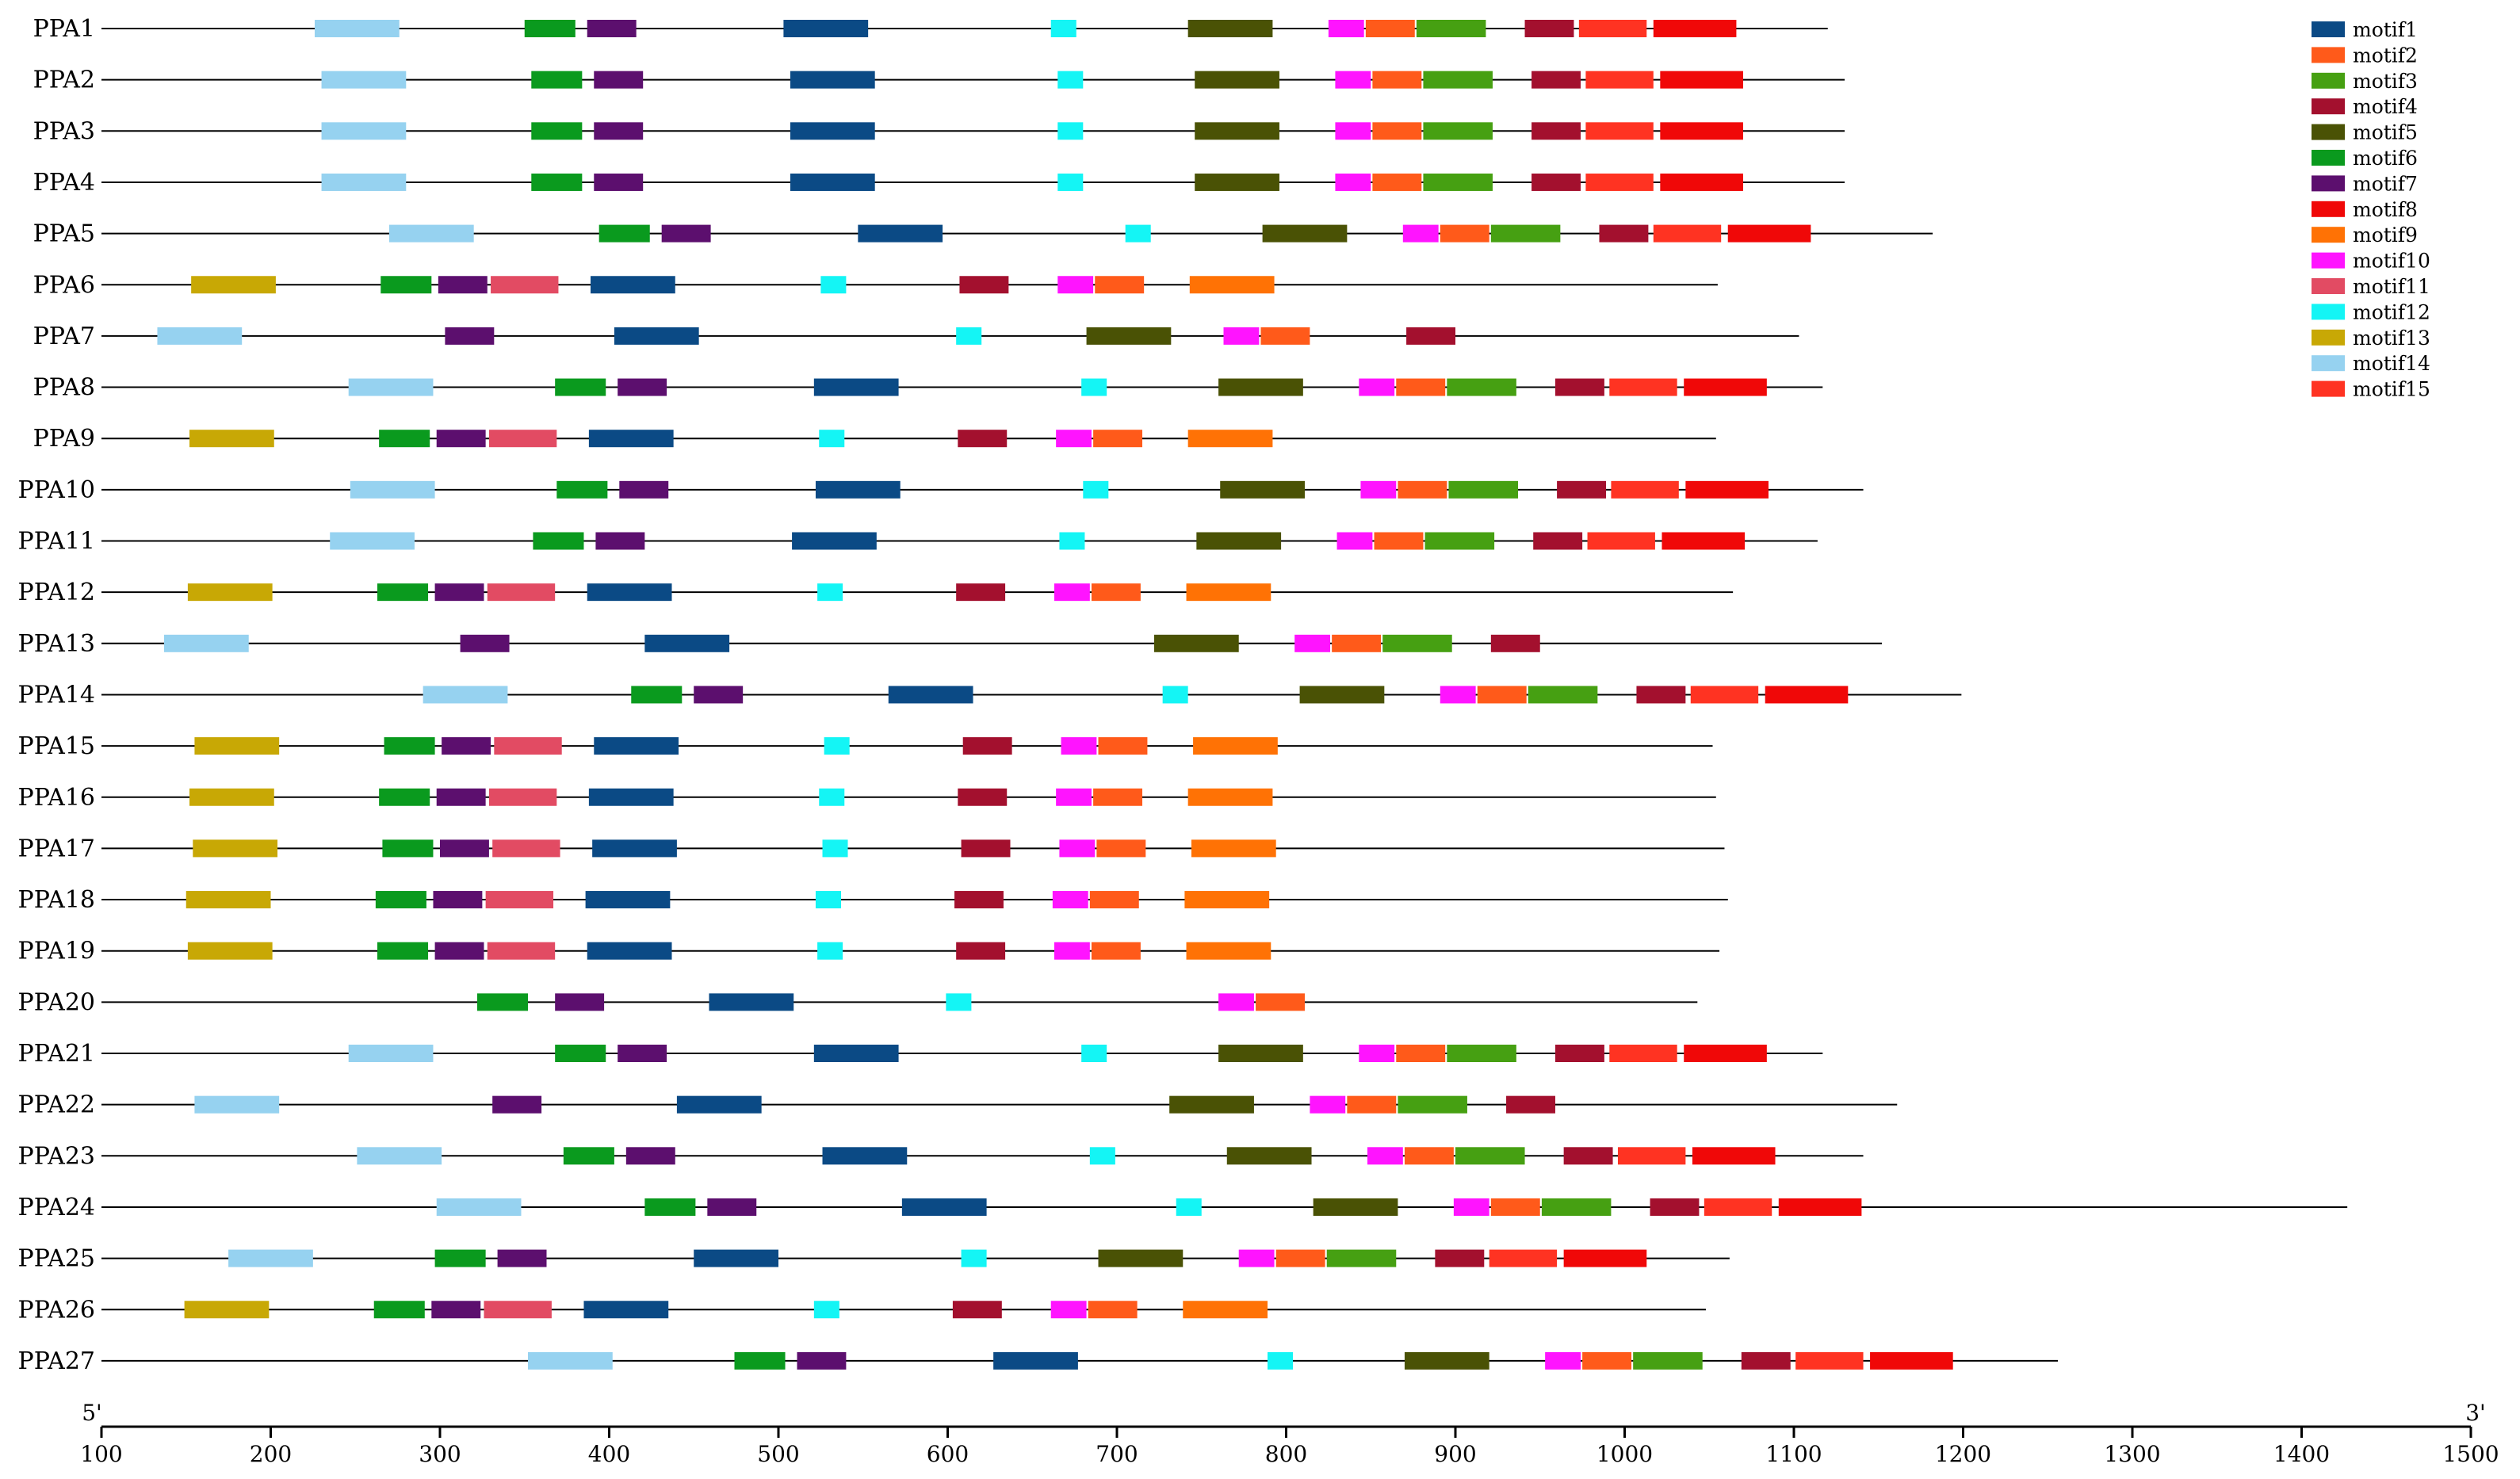  I want to click on legend-item: motif3, so click(2365, 81).